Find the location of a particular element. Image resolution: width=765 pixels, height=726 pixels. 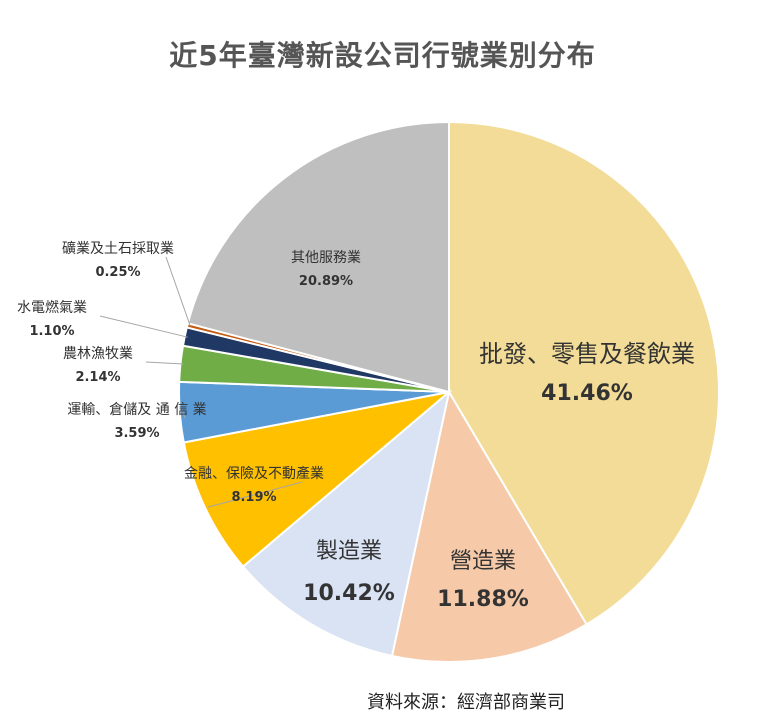

slice-value-label: 41.46% is located at coordinates (587, 393).